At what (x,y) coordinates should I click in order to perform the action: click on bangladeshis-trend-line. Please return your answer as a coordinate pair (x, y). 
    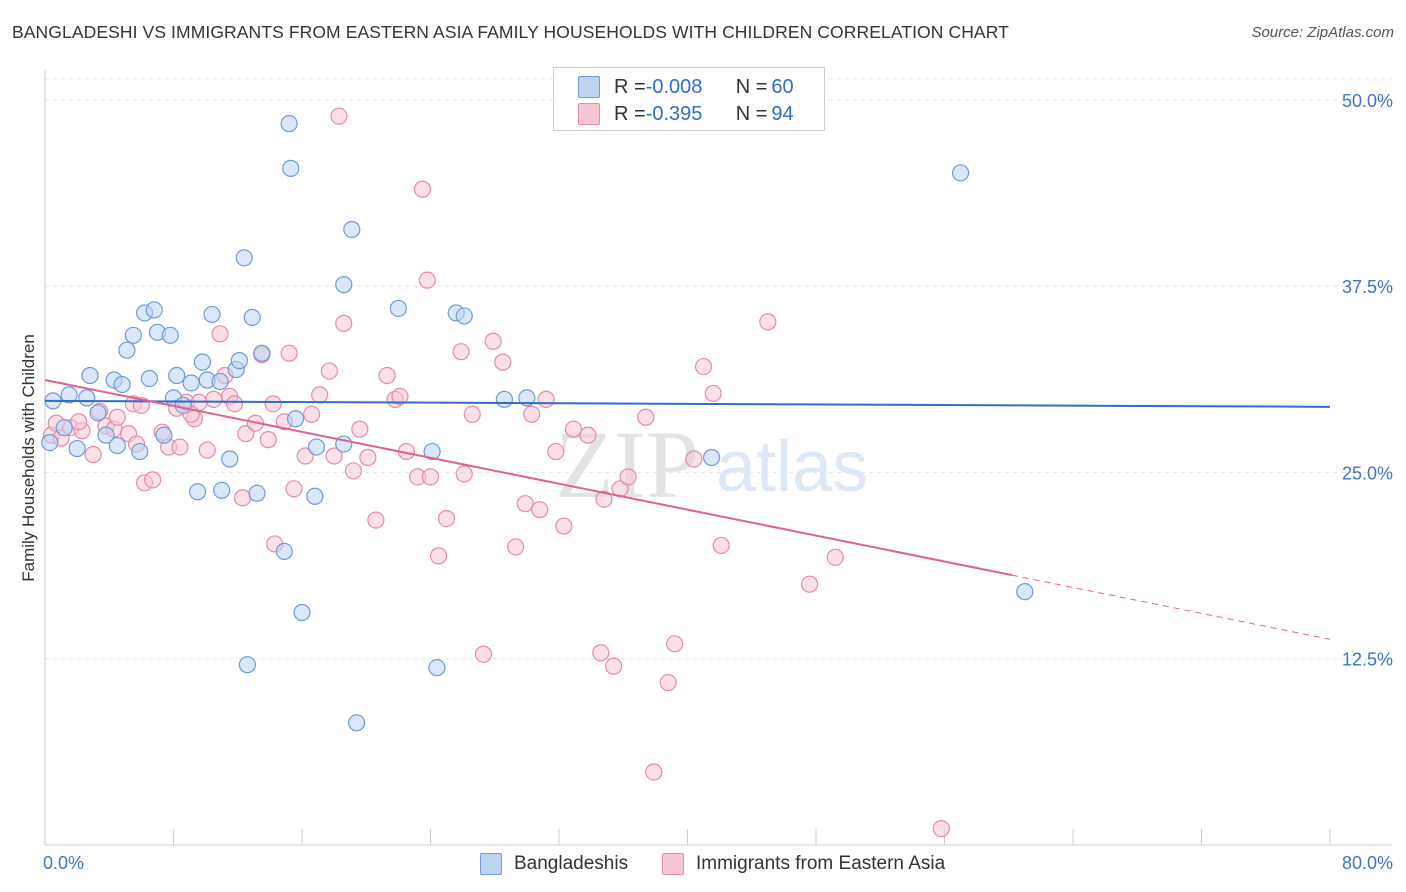
    Looking at the image, I should click on (687, 403).